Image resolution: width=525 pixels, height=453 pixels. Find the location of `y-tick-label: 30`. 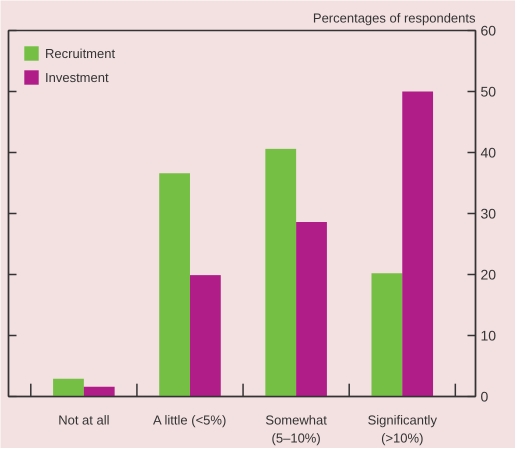

y-tick-label: 30 is located at coordinates (488, 214).